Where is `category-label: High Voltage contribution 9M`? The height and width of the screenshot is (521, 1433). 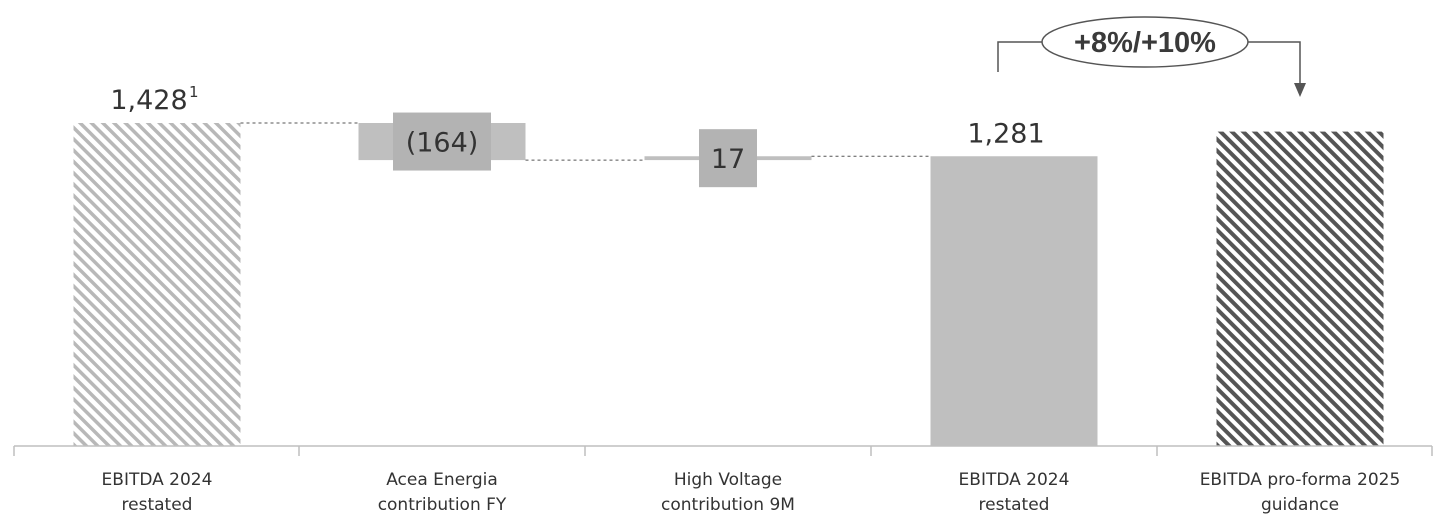 category-label: High Voltage contribution 9M is located at coordinates (728, 492).